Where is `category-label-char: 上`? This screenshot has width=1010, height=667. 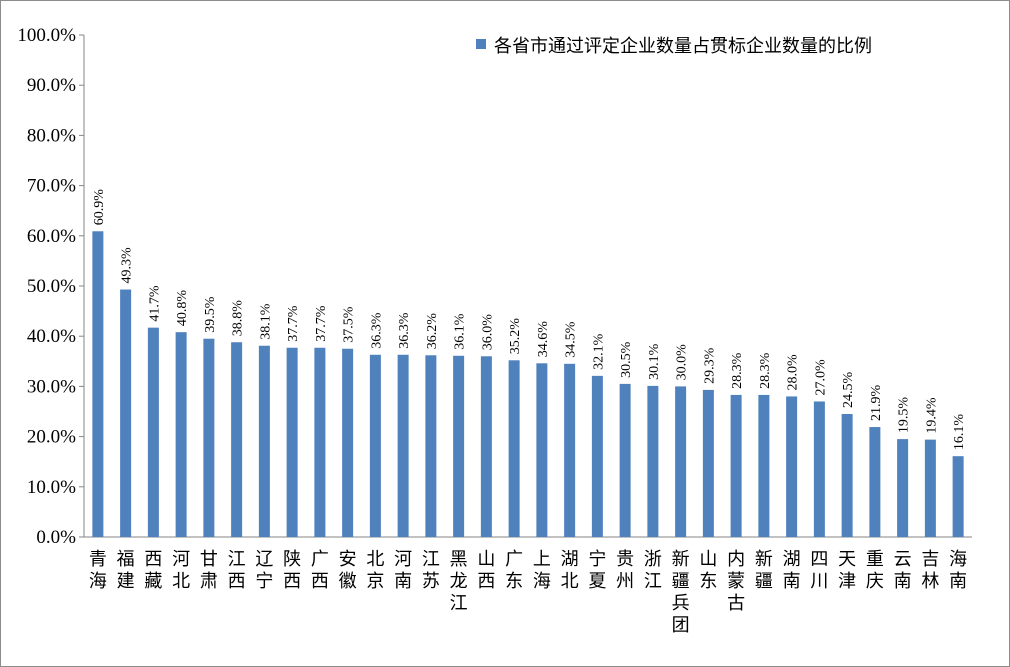
category-label-char: 上 is located at coordinates (542, 559).